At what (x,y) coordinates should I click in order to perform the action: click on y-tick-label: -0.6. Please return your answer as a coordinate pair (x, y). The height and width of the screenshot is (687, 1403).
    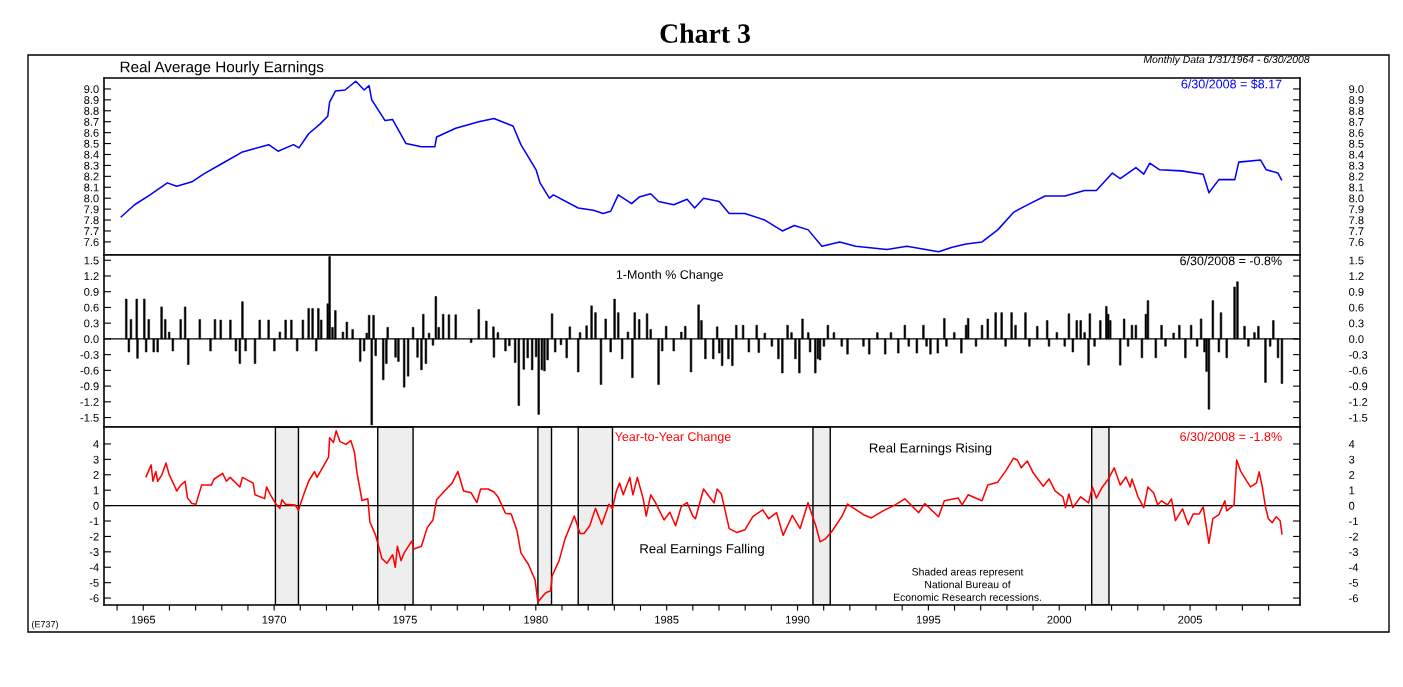
    Looking at the image, I should click on (89, 370).